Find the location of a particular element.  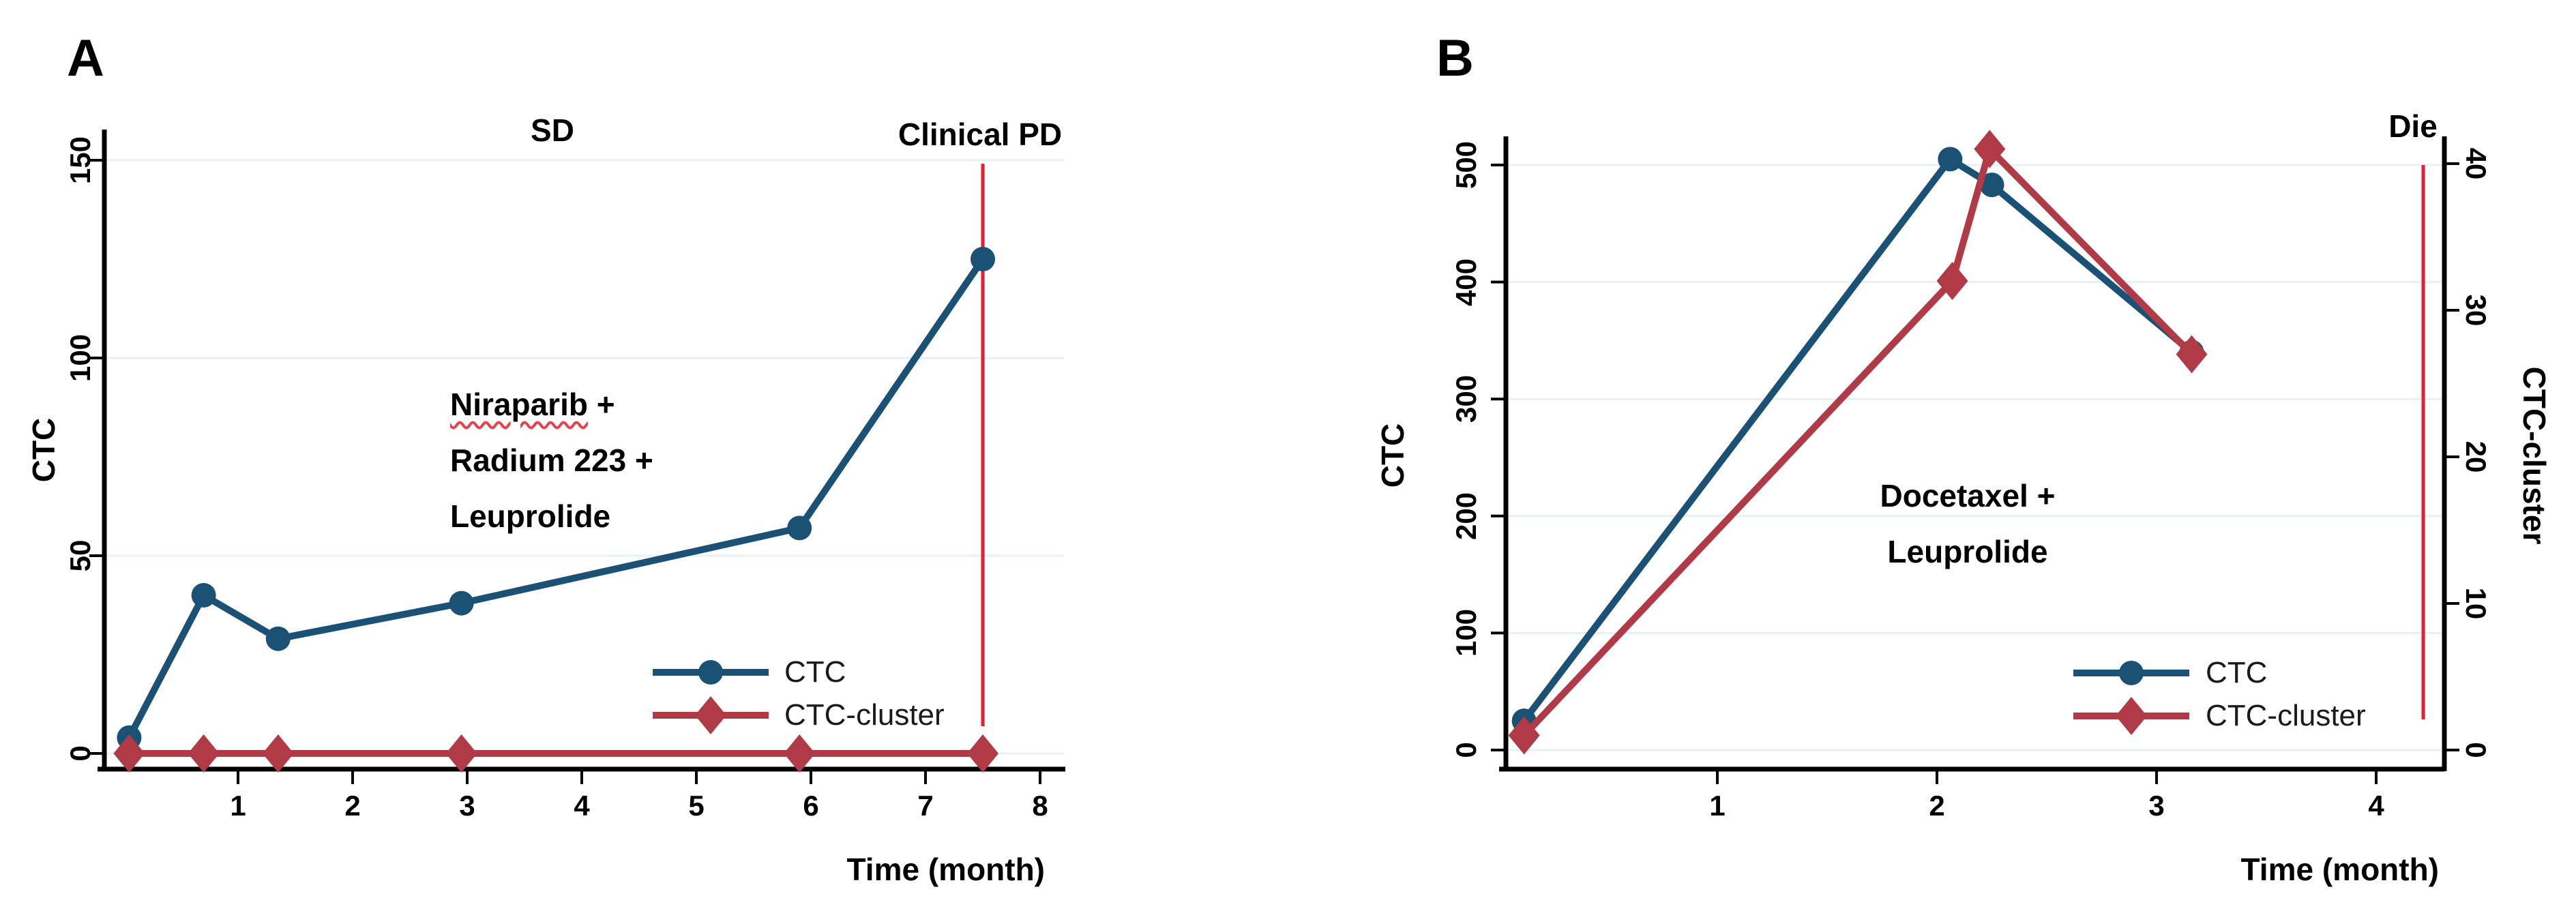

y2-tick-label: 10 is located at coordinates (2476, 603).